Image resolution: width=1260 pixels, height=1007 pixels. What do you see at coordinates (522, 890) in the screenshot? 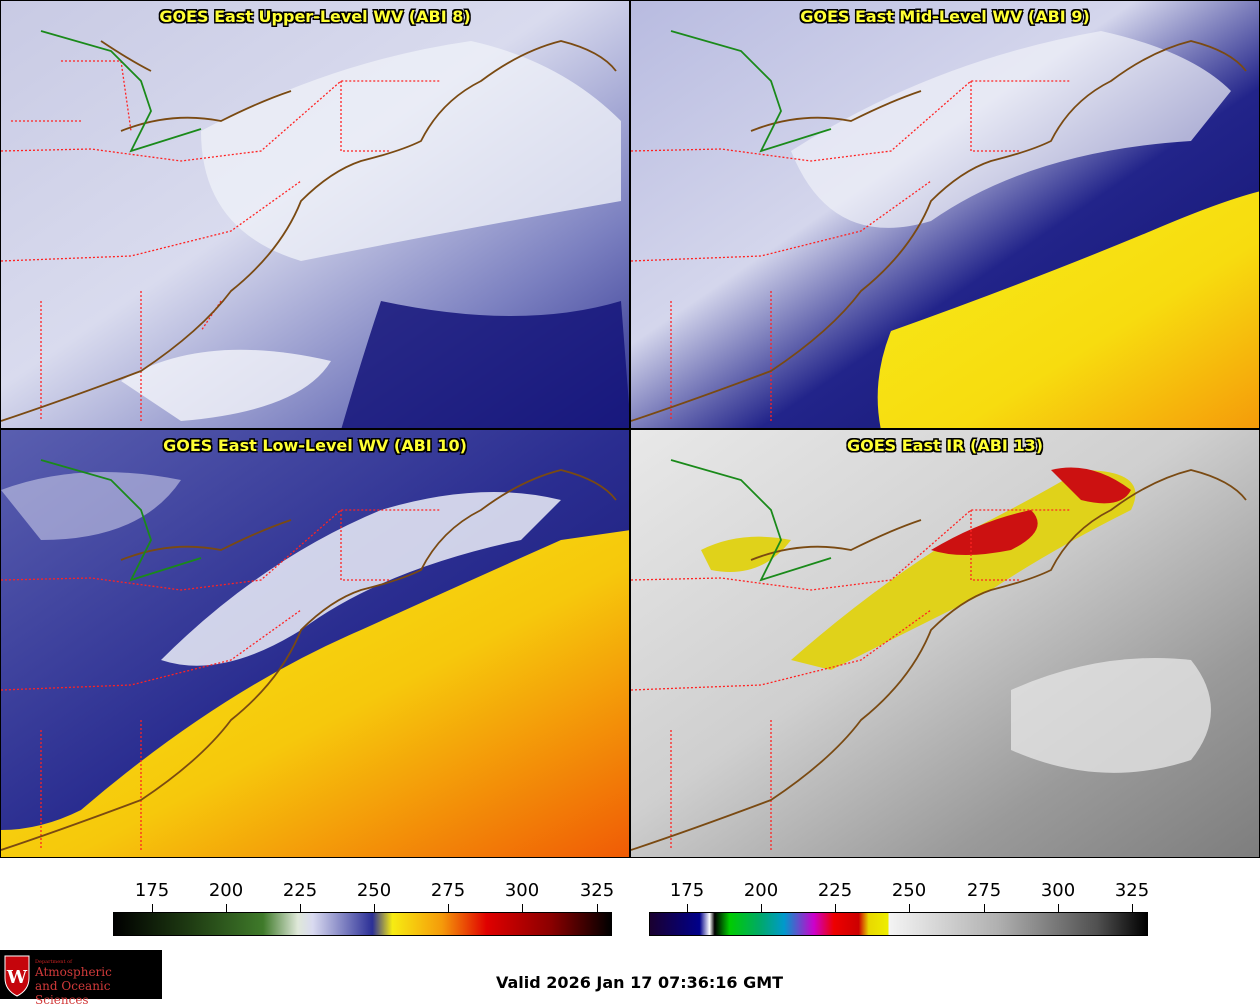
I see `wv-tick-label: 300` at bounding box center [522, 890].